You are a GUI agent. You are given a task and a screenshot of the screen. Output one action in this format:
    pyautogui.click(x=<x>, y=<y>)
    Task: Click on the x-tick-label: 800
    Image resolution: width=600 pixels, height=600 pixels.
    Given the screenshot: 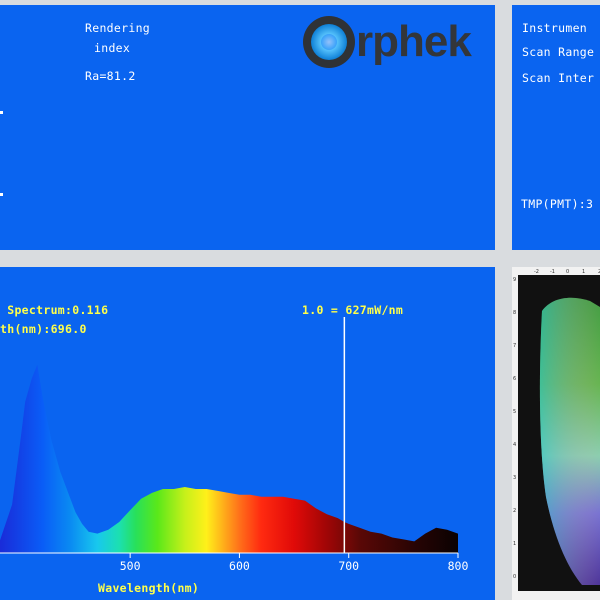 What is the action you would take?
    pyautogui.click(x=458, y=566)
    